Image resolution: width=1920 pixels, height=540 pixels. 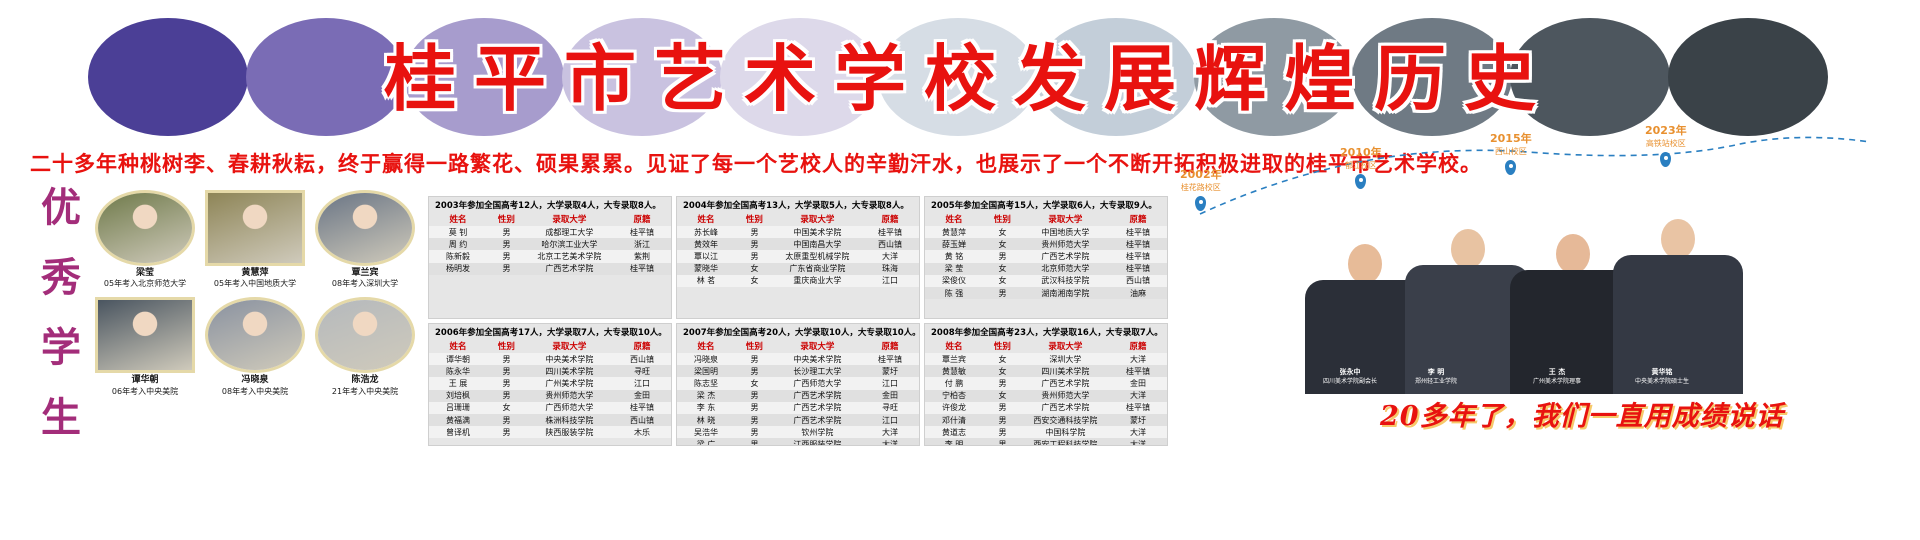 I want to click on table-cell: 谭华朝, so click(x=458, y=359).